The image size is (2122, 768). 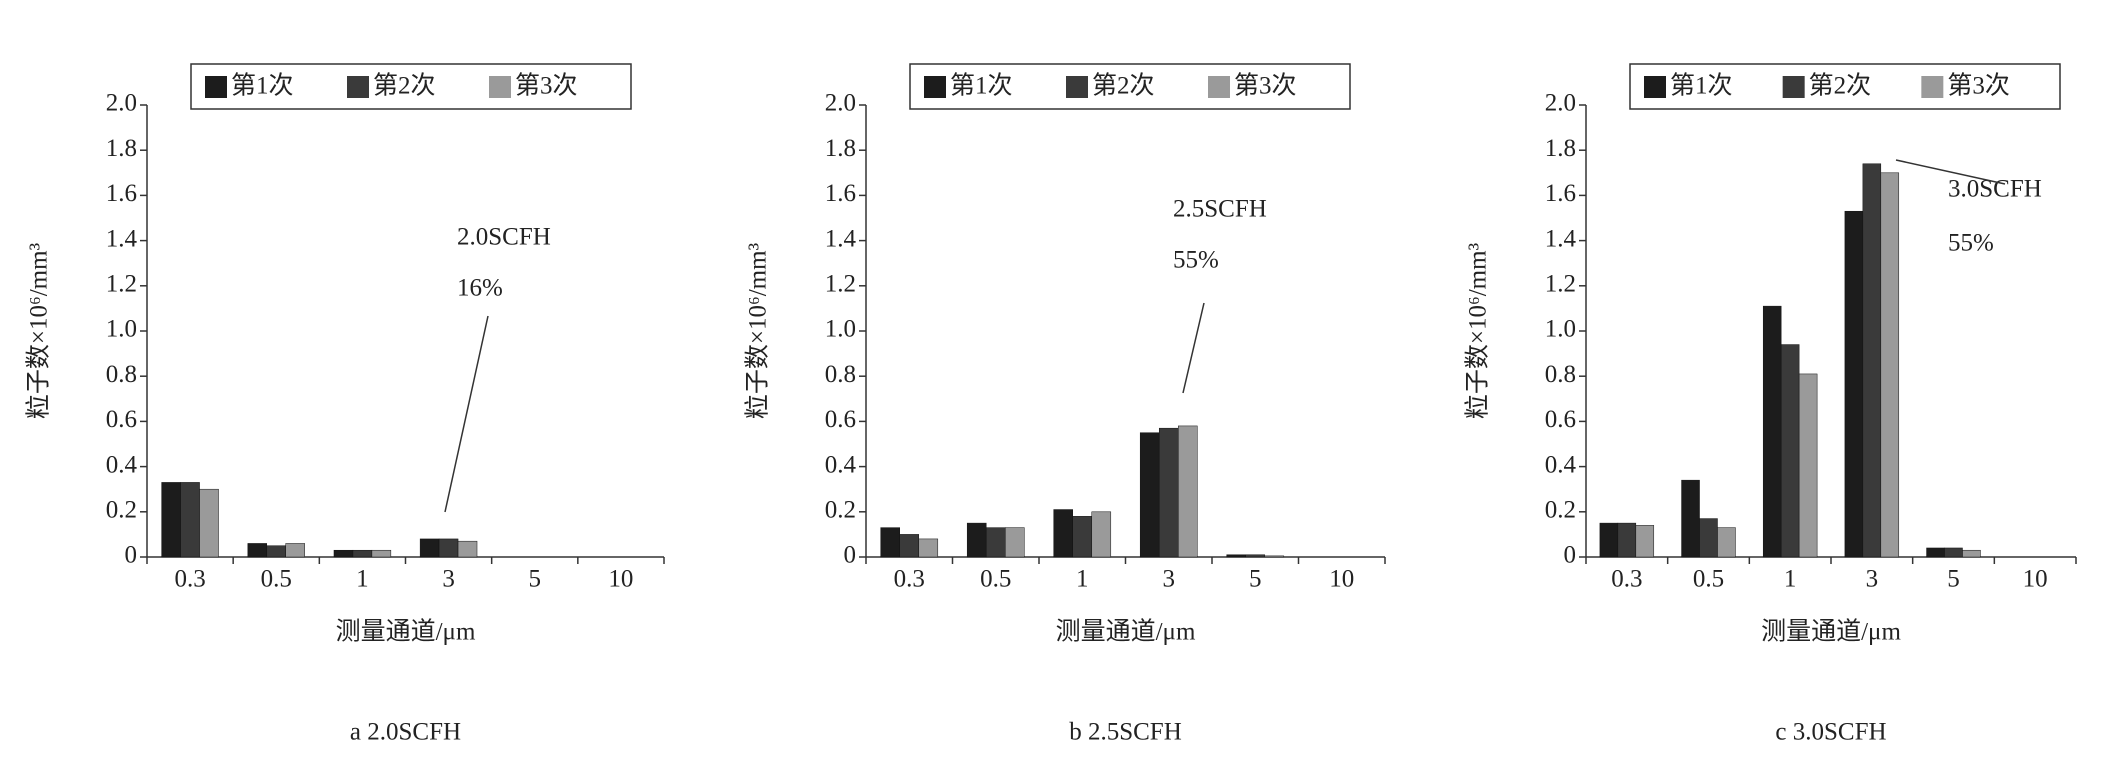 I want to click on caption: c 3.0SCFH, so click(x=1830, y=732).